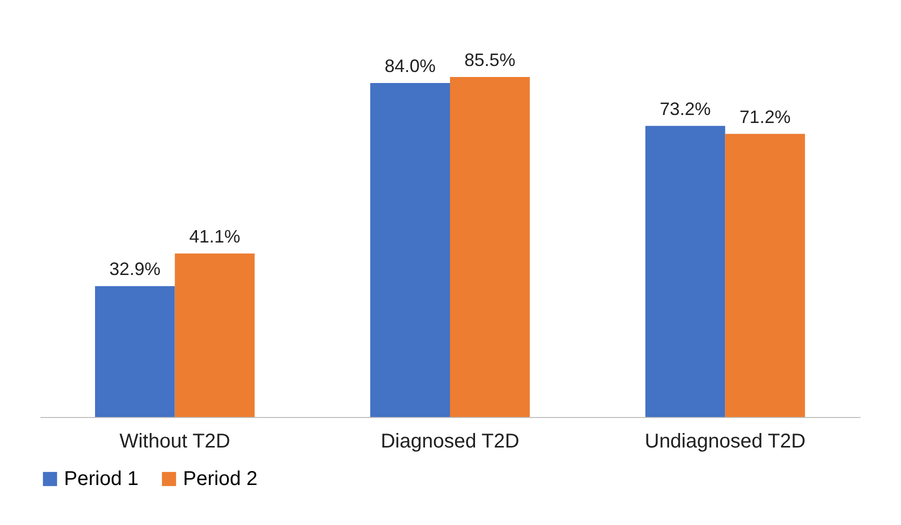 The height and width of the screenshot is (525, 901). Describe the element at coordinates (765, 116) in the screenshot. I see `data-label: 71.2%` at that location.